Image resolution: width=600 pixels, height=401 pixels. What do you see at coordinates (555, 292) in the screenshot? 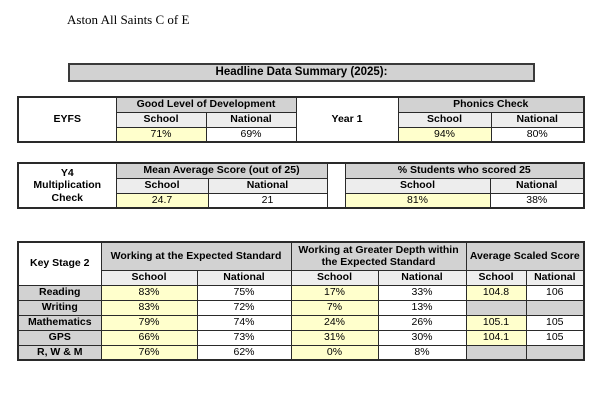
I see `reading-ass-national-value: 106` at bounding box center [555, 292].